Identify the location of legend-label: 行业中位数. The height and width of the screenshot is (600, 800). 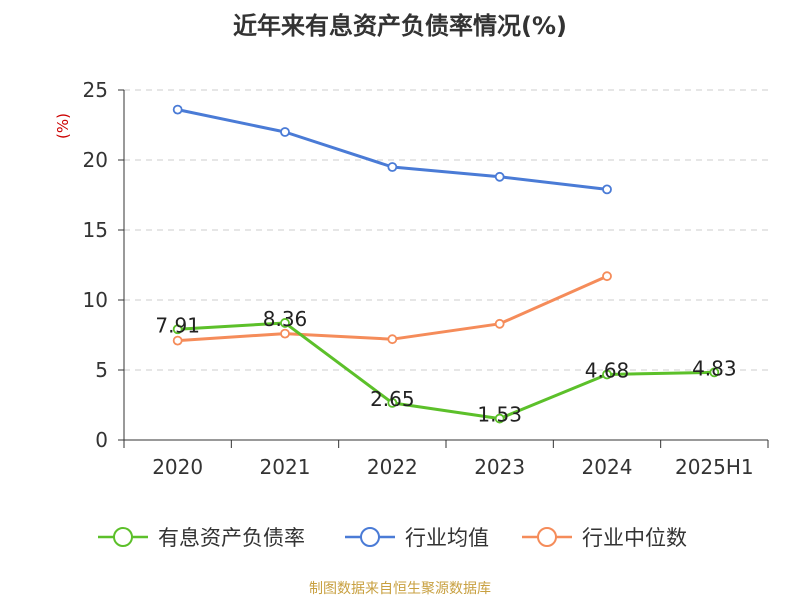
(634, 538).